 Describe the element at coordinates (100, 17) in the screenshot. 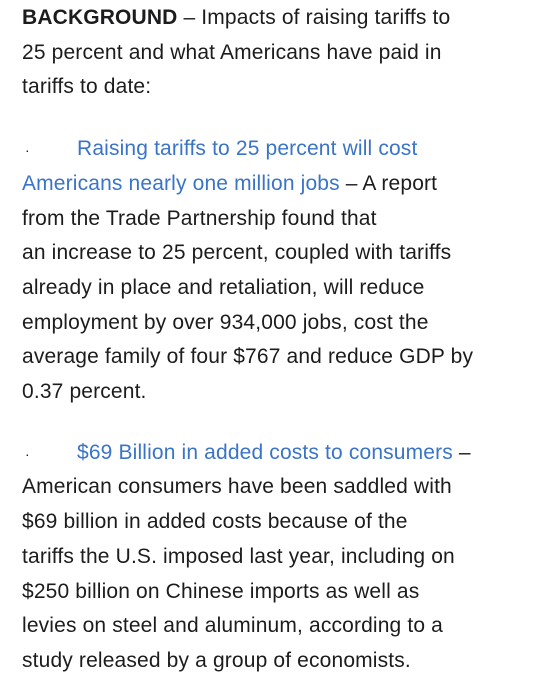

I see `background-heading: BACKGROUND` at that location.